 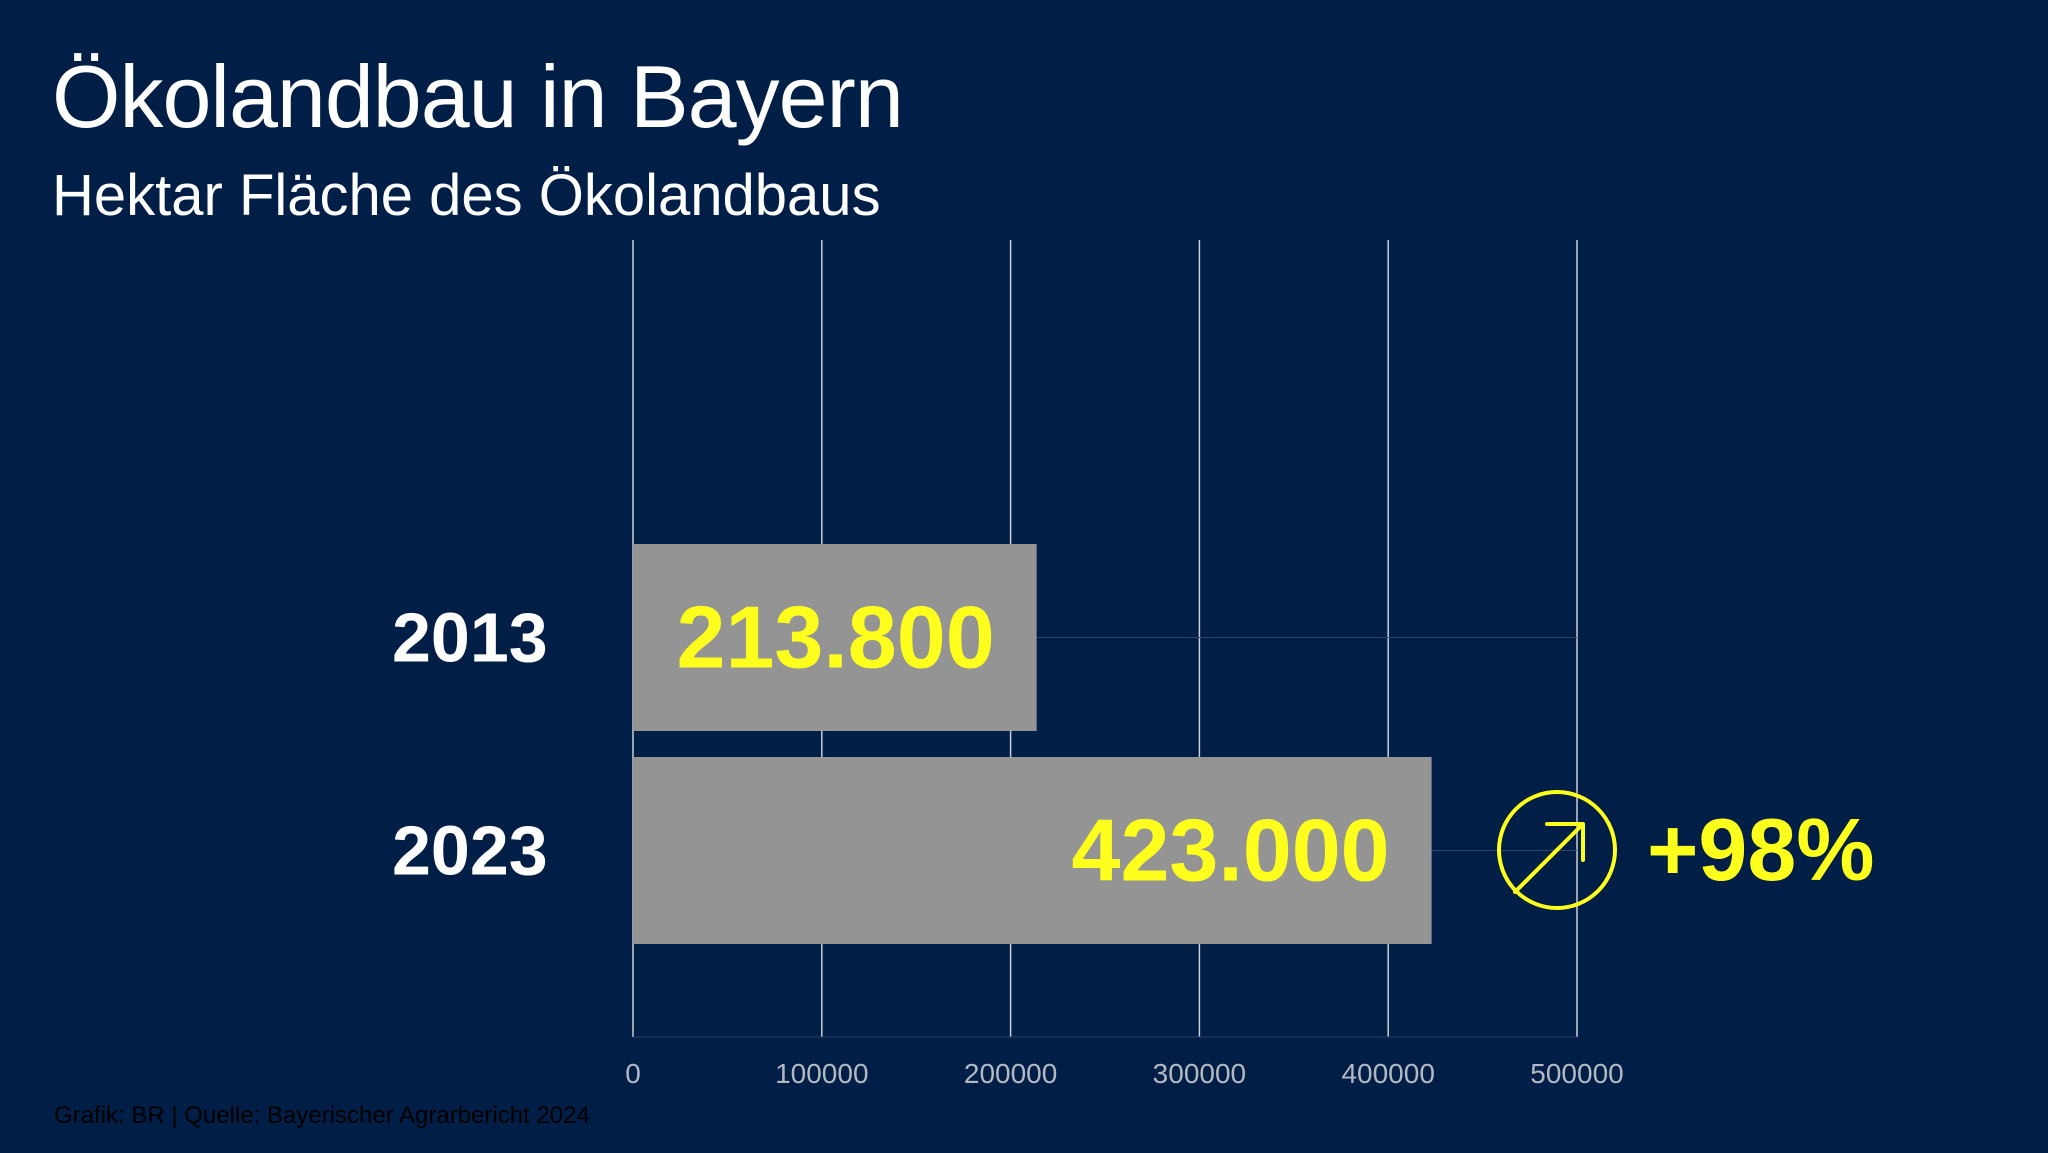 I want to click on tick-label-0: 0, so click(x=633, y=1073).